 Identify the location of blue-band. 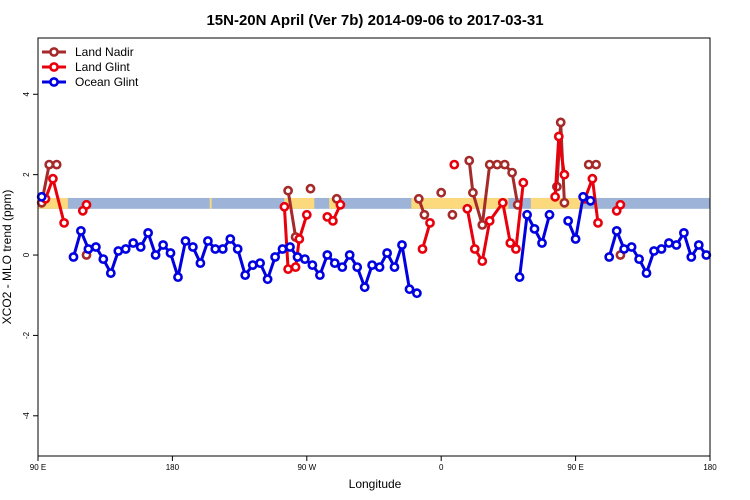
(374, 203).